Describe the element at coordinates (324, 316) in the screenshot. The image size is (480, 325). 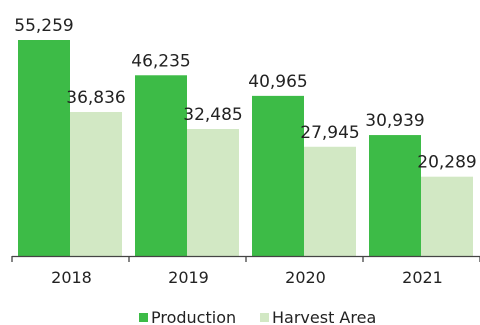
I see `harvest-area-legend-label: Harvest Area` at that location.